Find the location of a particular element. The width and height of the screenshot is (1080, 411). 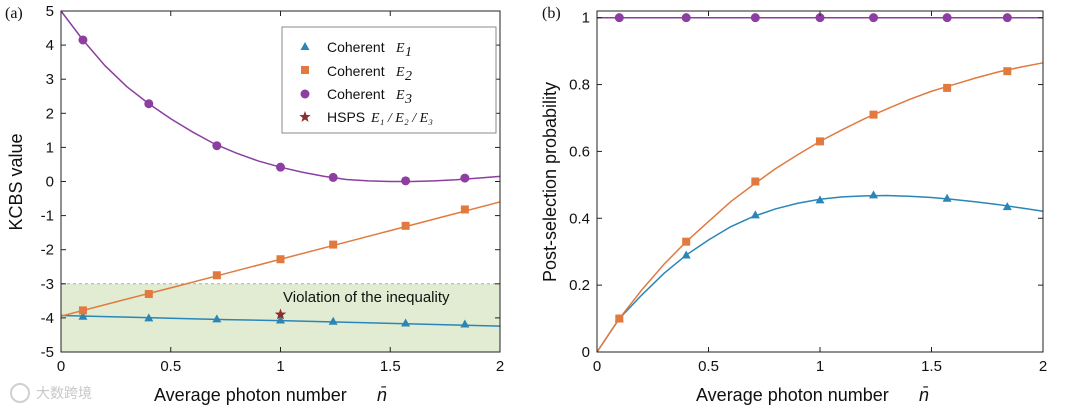

y-tick-label: 4 is located at coordinates (50, 45).